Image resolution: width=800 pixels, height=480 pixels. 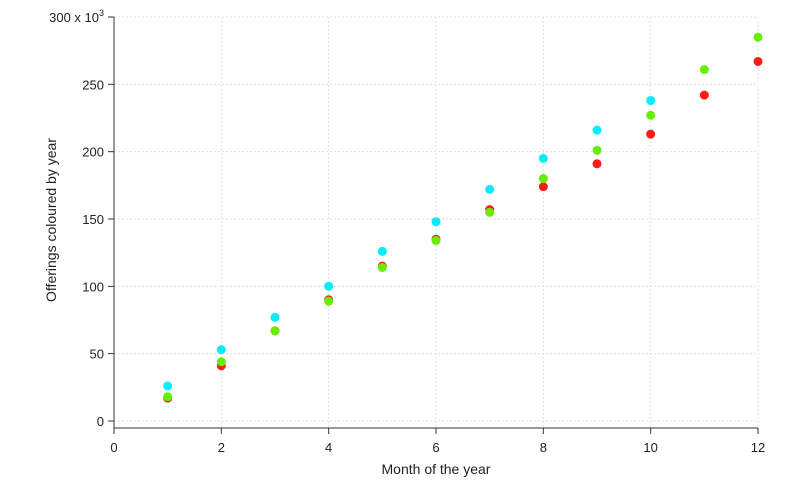 What do you see at coordinates (328, 447) in the screenshot?
I see `x-tick-label: 4` at bounding box center [328, 447].